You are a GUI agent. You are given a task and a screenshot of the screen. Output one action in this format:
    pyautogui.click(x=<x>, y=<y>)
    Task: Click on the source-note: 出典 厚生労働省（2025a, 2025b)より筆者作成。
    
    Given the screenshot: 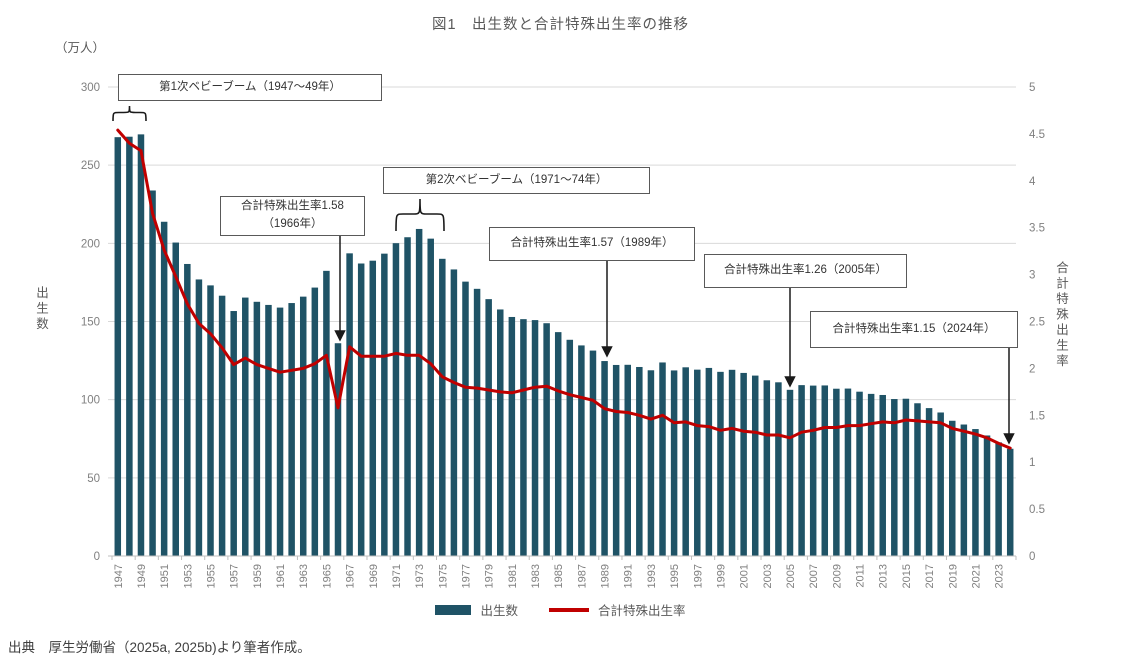 What is the action you would take?
    pyautogui.click(x=159, y=647)
    